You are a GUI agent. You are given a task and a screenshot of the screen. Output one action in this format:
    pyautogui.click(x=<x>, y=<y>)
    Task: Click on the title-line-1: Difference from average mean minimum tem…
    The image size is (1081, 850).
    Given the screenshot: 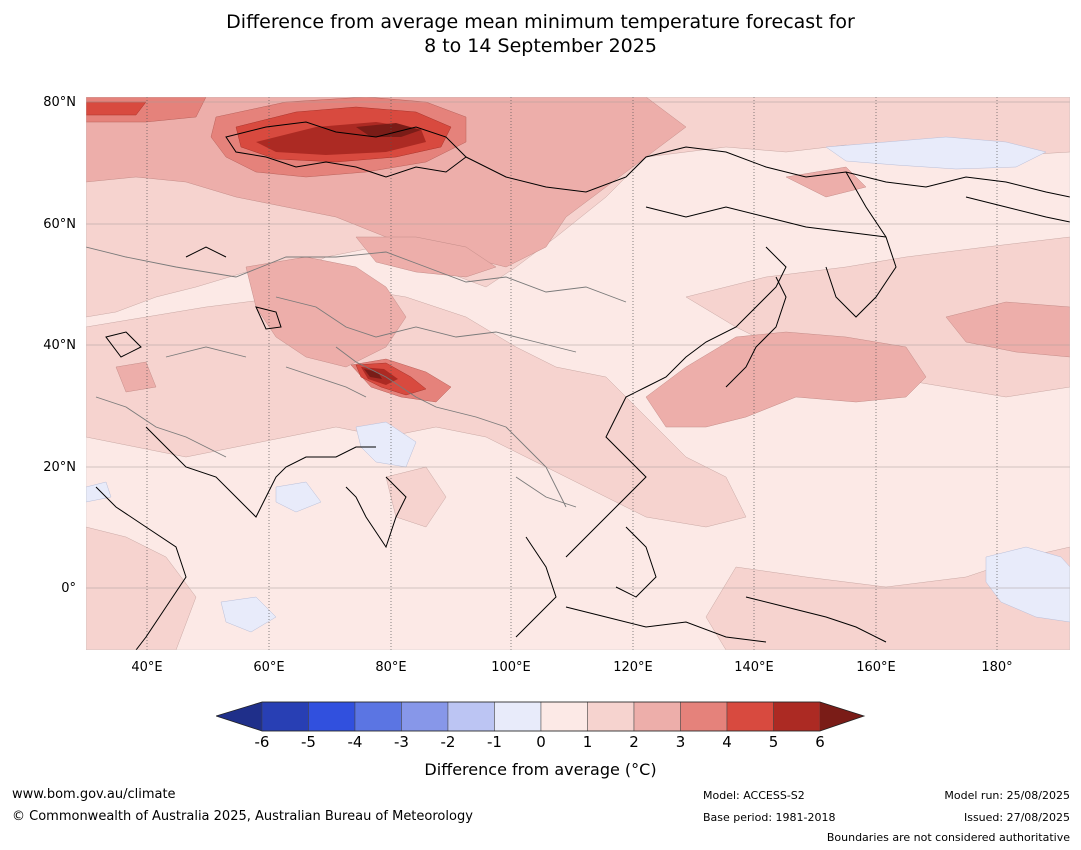 What is the action you would take?
    pyautogui.click(x=540, y=22)
    